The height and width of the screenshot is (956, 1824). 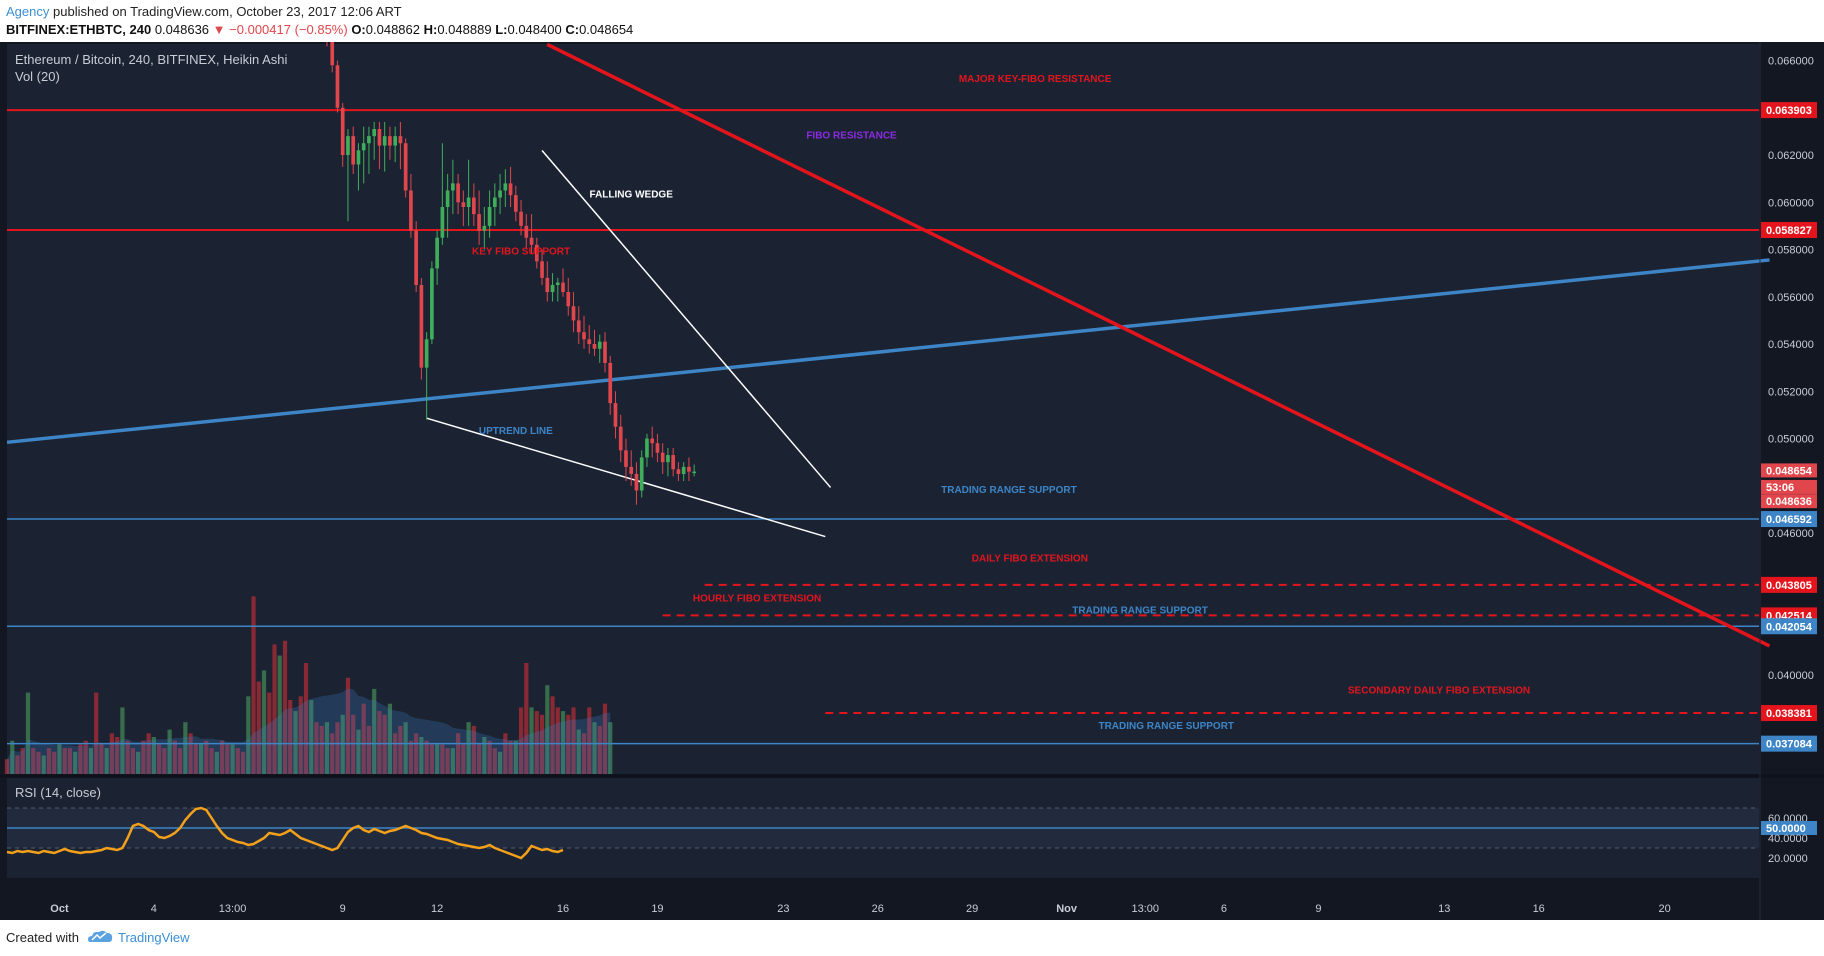 What do you see at coordinates (1786, 829) in the screenshot?
I see `rsi-tick-label: 50.0000` at bounding box center [1786, 829].